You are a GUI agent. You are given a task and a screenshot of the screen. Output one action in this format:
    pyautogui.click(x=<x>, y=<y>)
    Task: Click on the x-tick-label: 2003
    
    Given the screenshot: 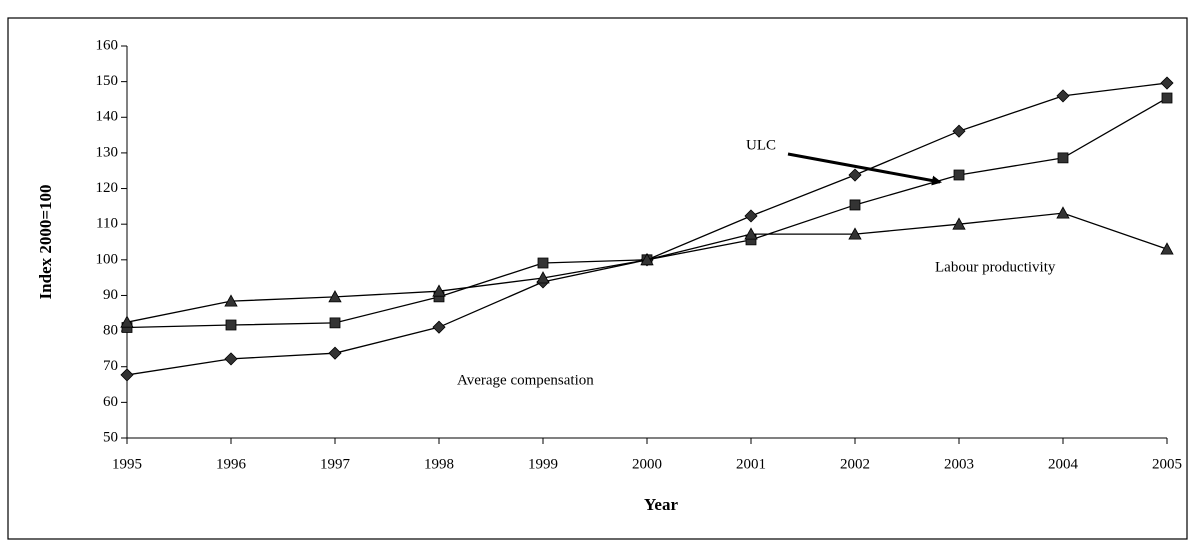 What is the action you would take?
    pyautogui.click(x=959, y=464)
    